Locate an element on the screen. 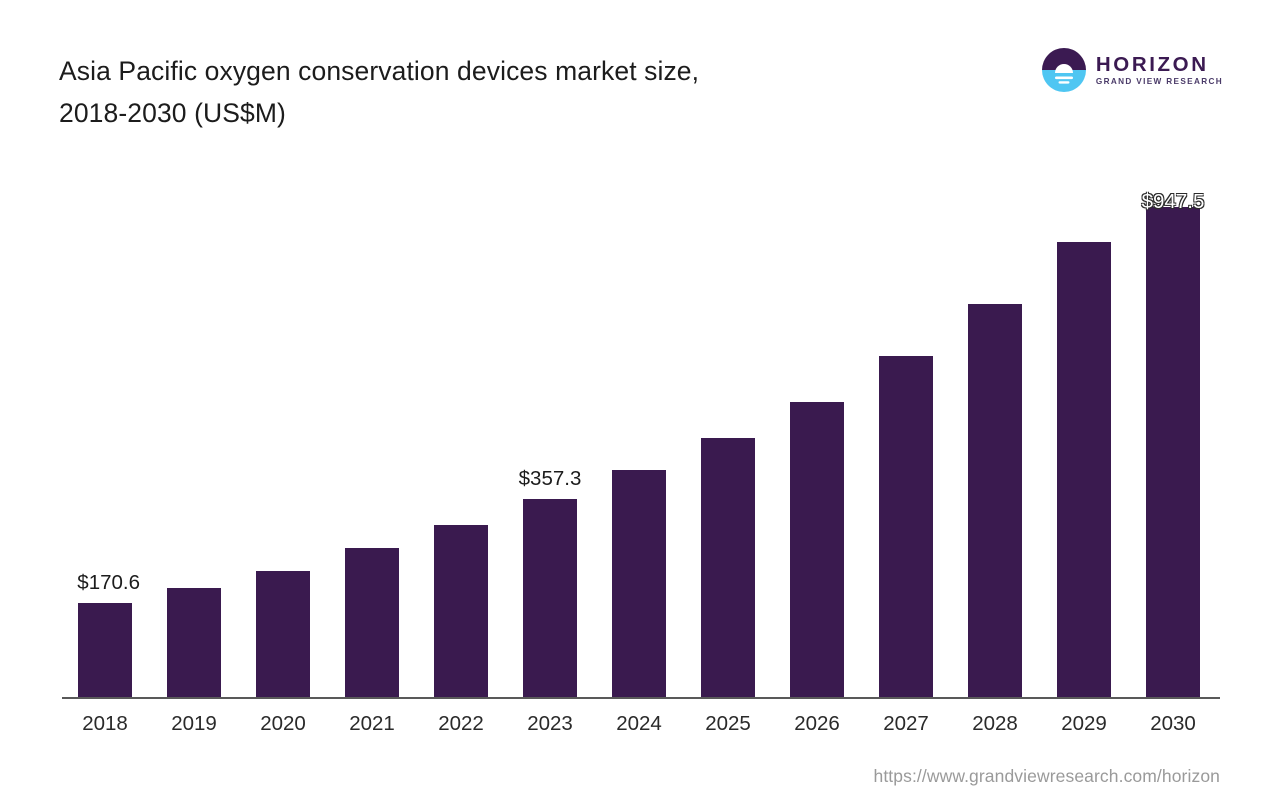  x-tick-2030: 2030 is located at coordinates (1173, 723).